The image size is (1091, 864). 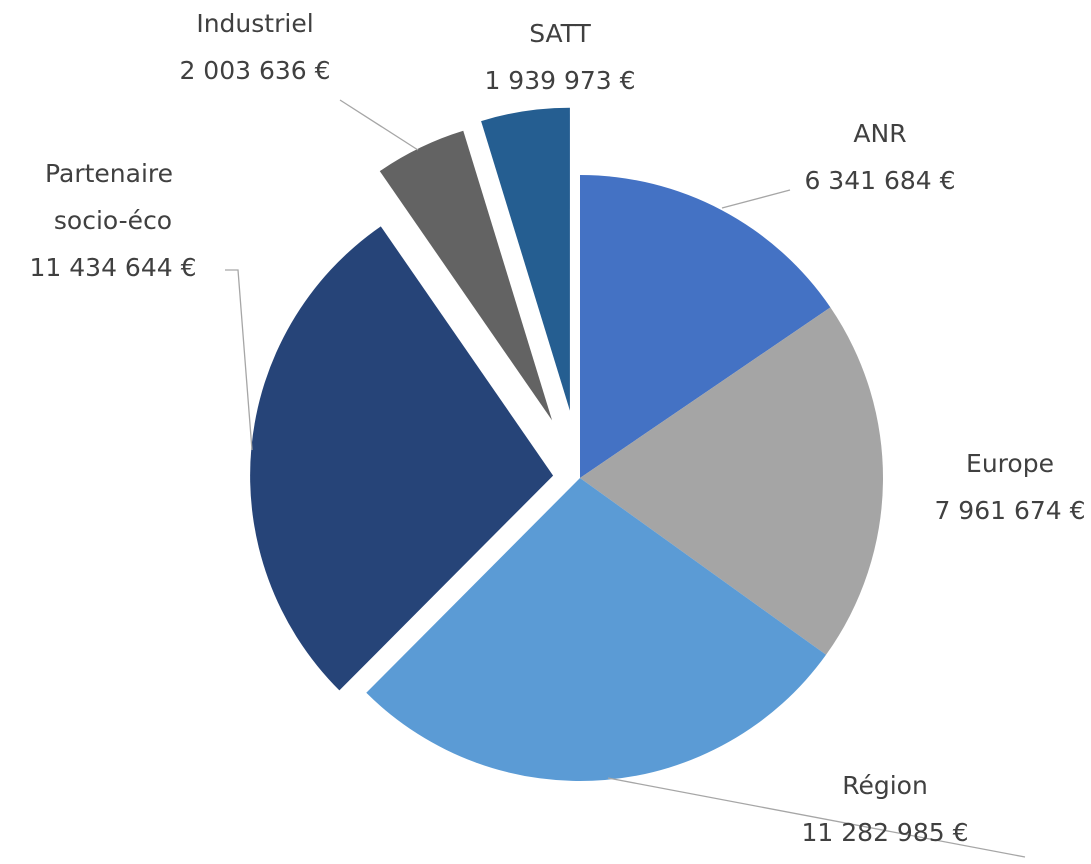 What do you see at coordinates (113, 197) in the screenshot?
I see `slice-label: Partenaire socio-éco` at bounding box center [113, 197].